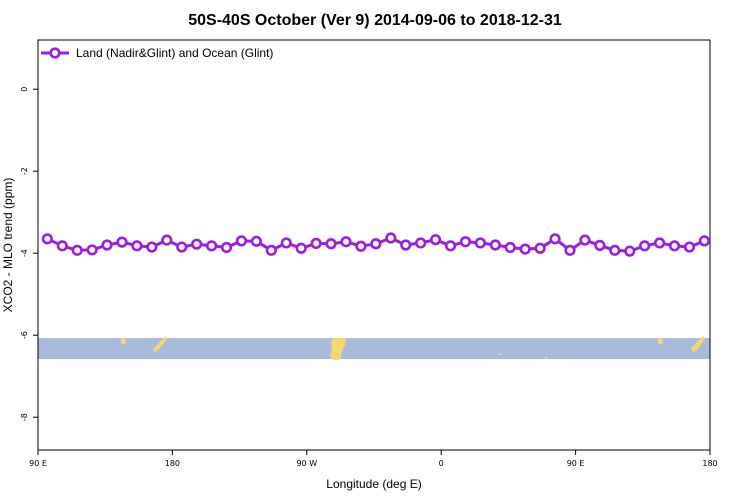  Describe the element at coordinates (660, 341) in the screenshot. I see `land-patch-tasmania-repeat` at that location.